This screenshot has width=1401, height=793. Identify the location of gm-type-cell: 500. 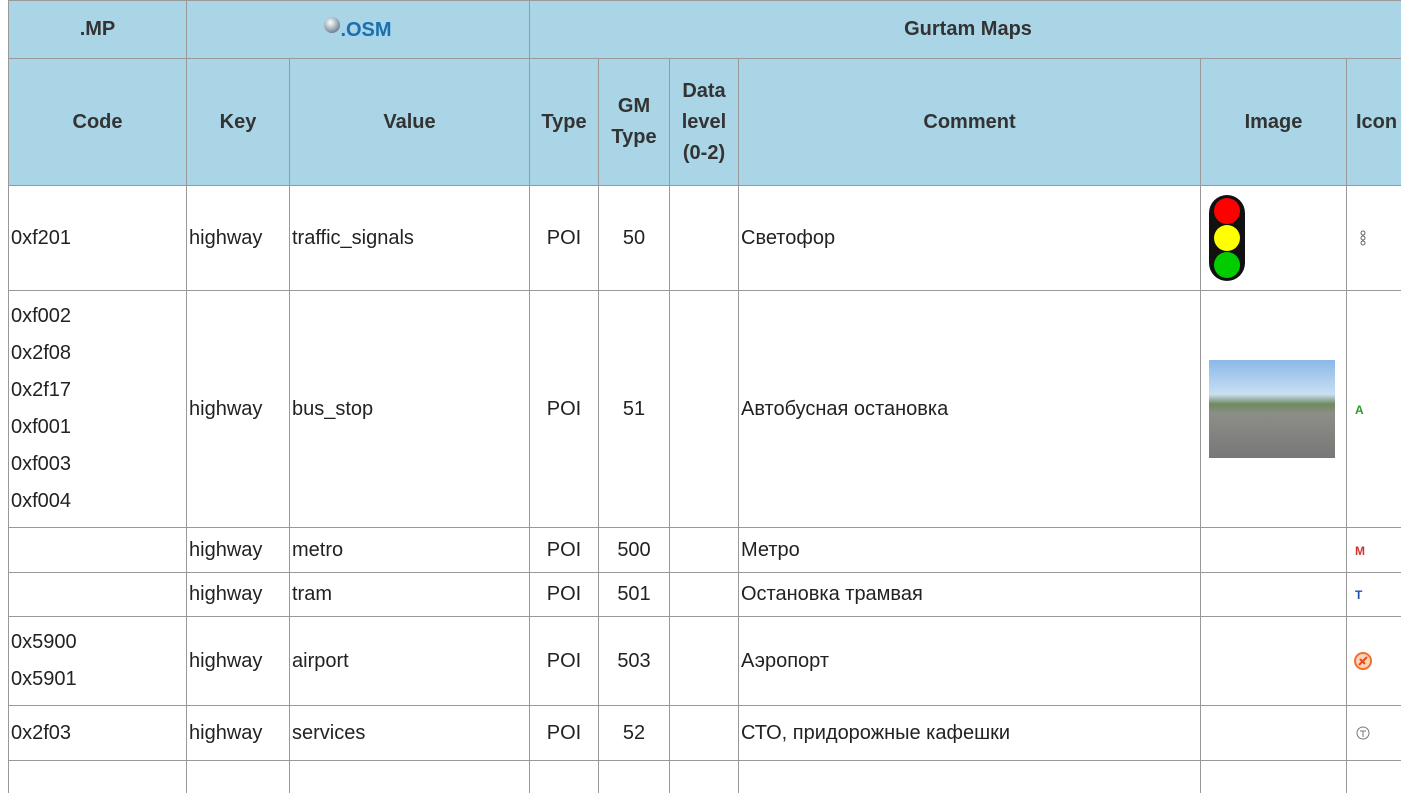
(634, 550).